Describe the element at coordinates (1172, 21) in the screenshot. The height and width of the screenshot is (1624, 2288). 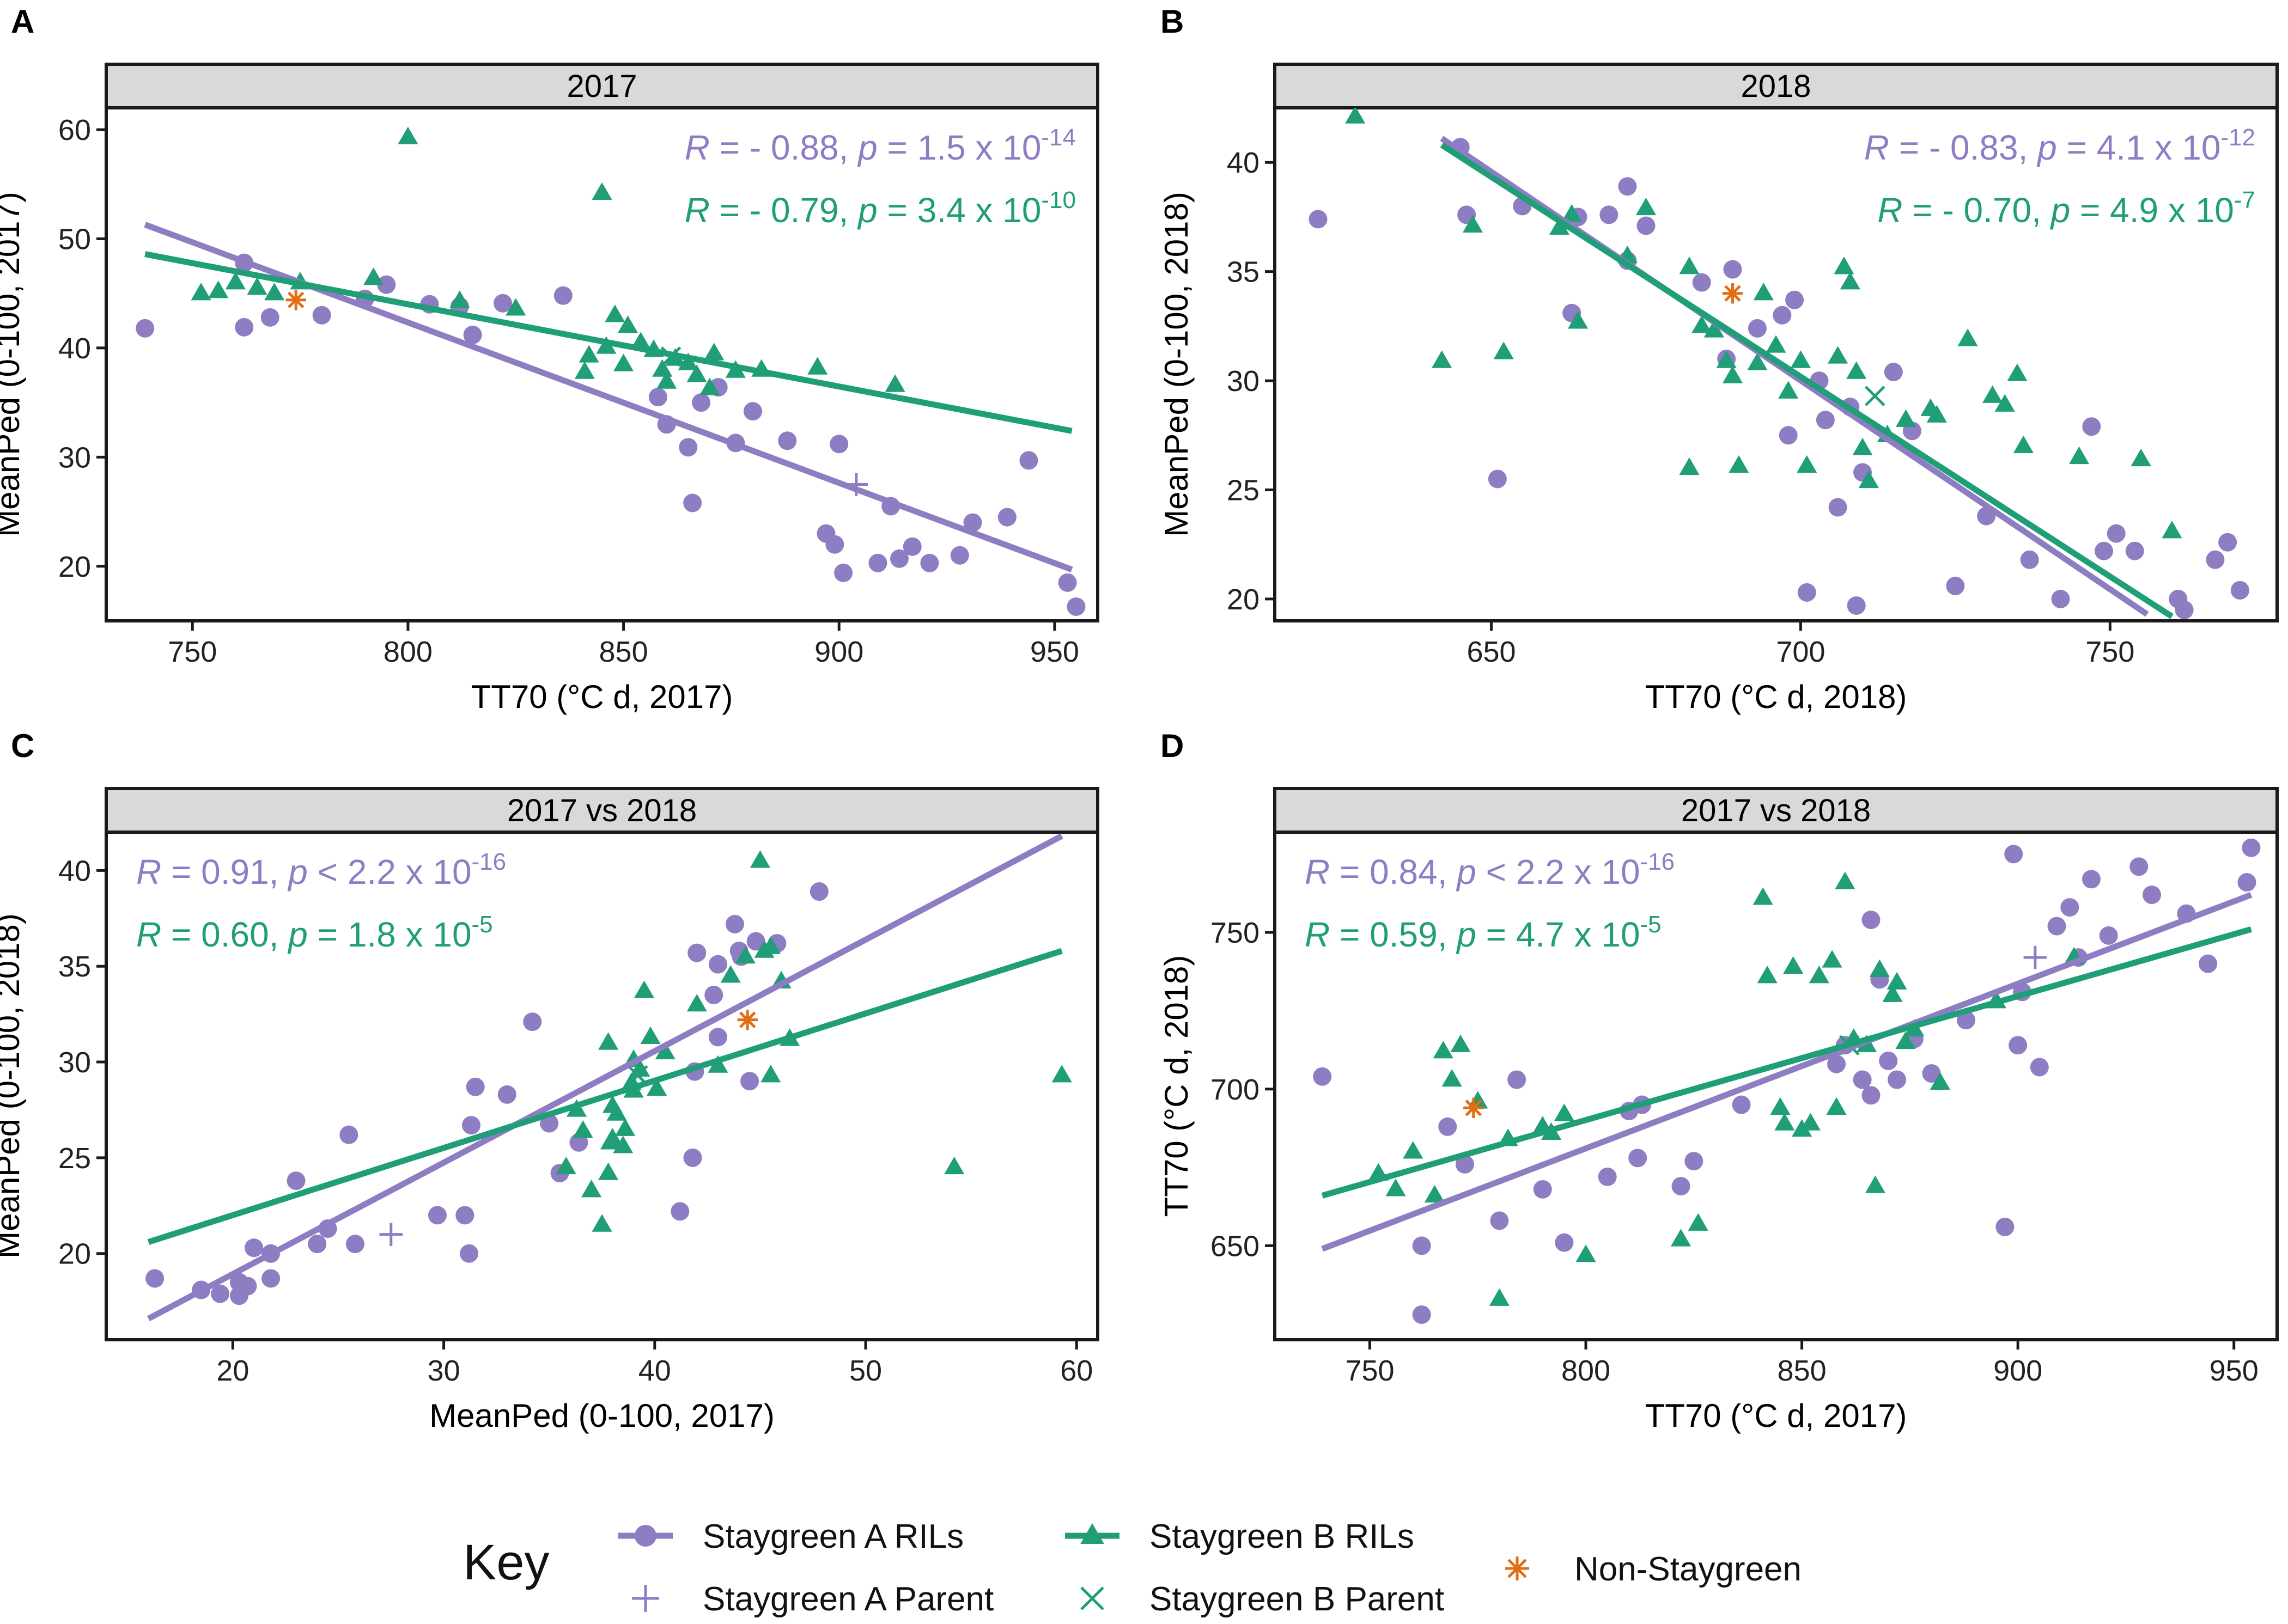
I see `panel-label: B` at that location.